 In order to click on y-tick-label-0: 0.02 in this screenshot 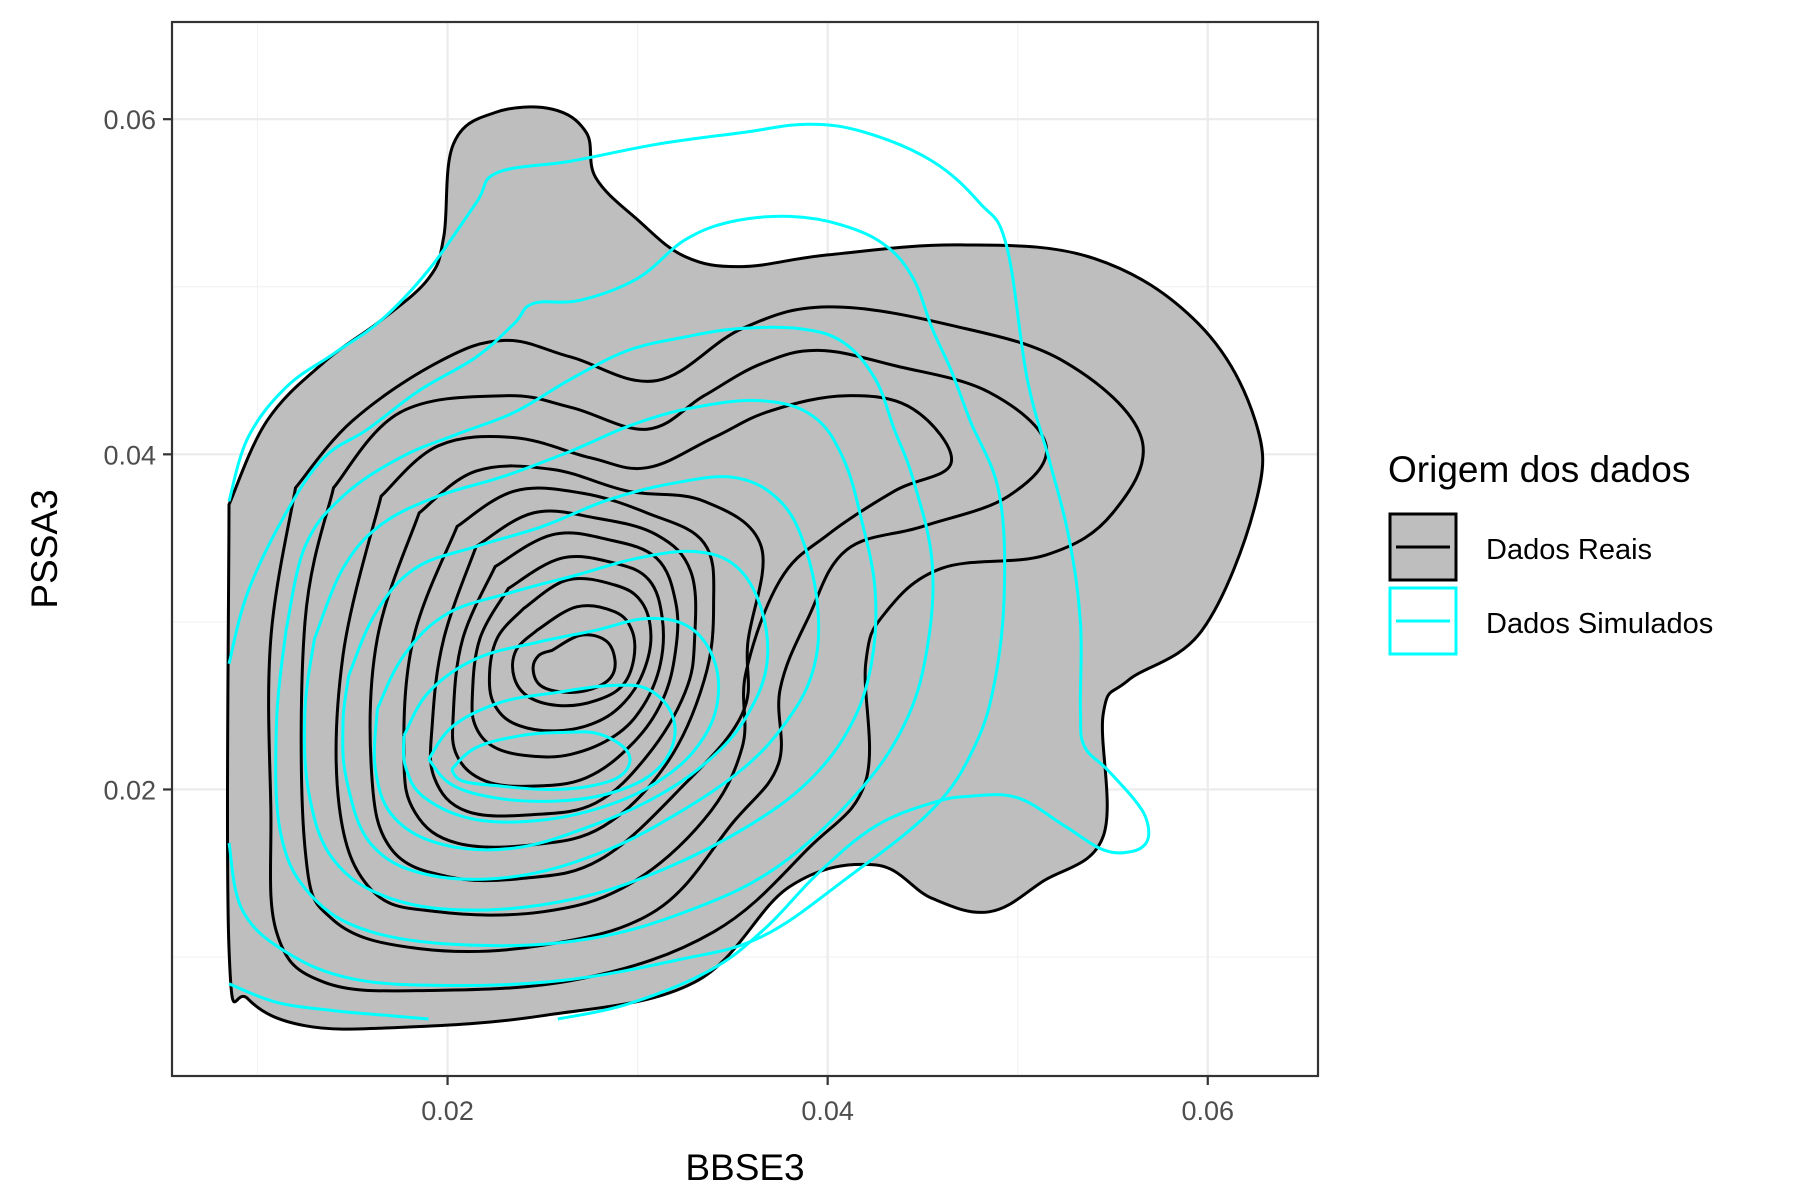, I will do `click(129, 790)`.